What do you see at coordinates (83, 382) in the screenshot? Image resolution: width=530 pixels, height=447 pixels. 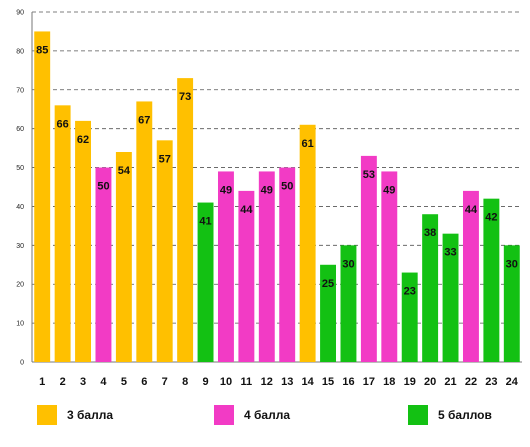 I see `x-tick-label: 3` at bounding box center [83, 382].